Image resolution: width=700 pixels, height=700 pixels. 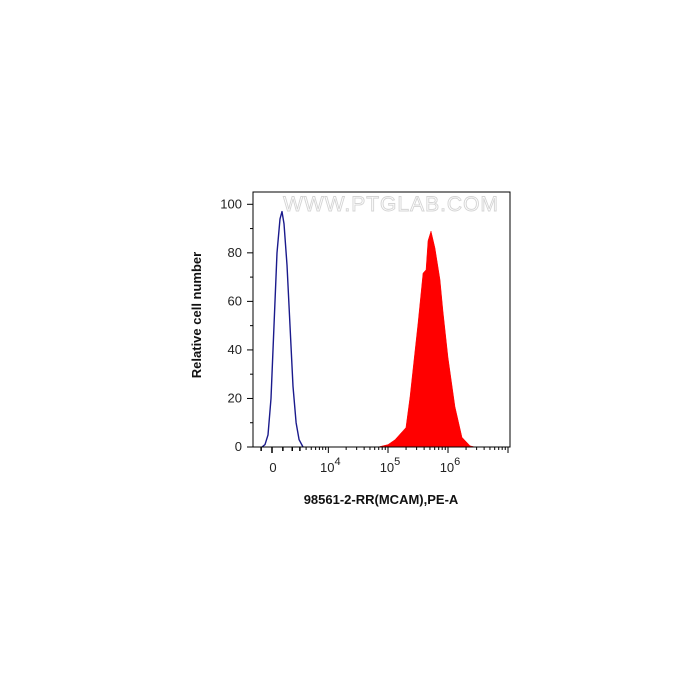 What do you see at coordinates (397, 462) in the screenshot?
I see `x-tick-exponent: 5` at bounding box center [397, 462].